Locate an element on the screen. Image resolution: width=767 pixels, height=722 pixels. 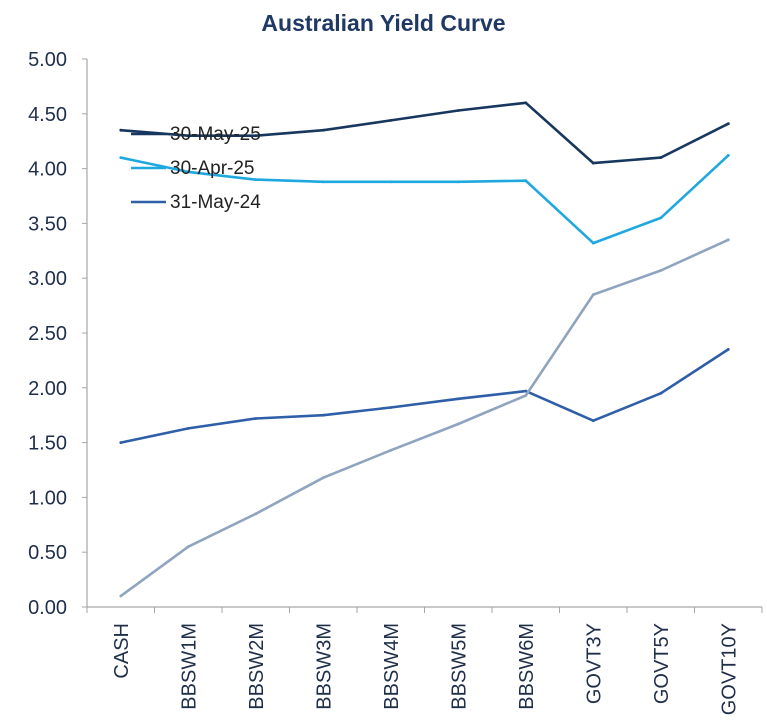
legend: 30-May-25 30-Apr-25 31-May-24 is located at coordinates (196, 168).